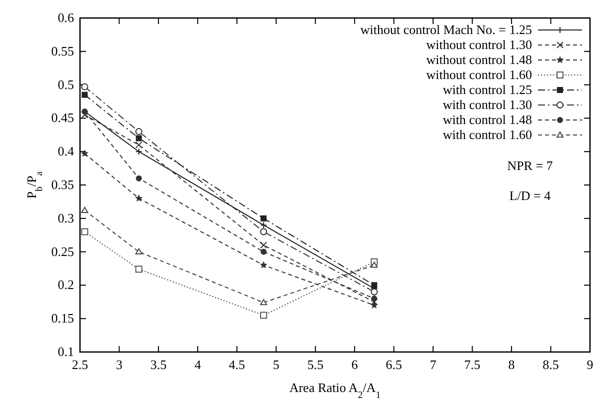 The height and width of the screenshot is (410, 613). What do you see at coordinates (66, 284) in the screenshot?
I see `y-tick-label: 0.2` at bounding box center [66, 284].